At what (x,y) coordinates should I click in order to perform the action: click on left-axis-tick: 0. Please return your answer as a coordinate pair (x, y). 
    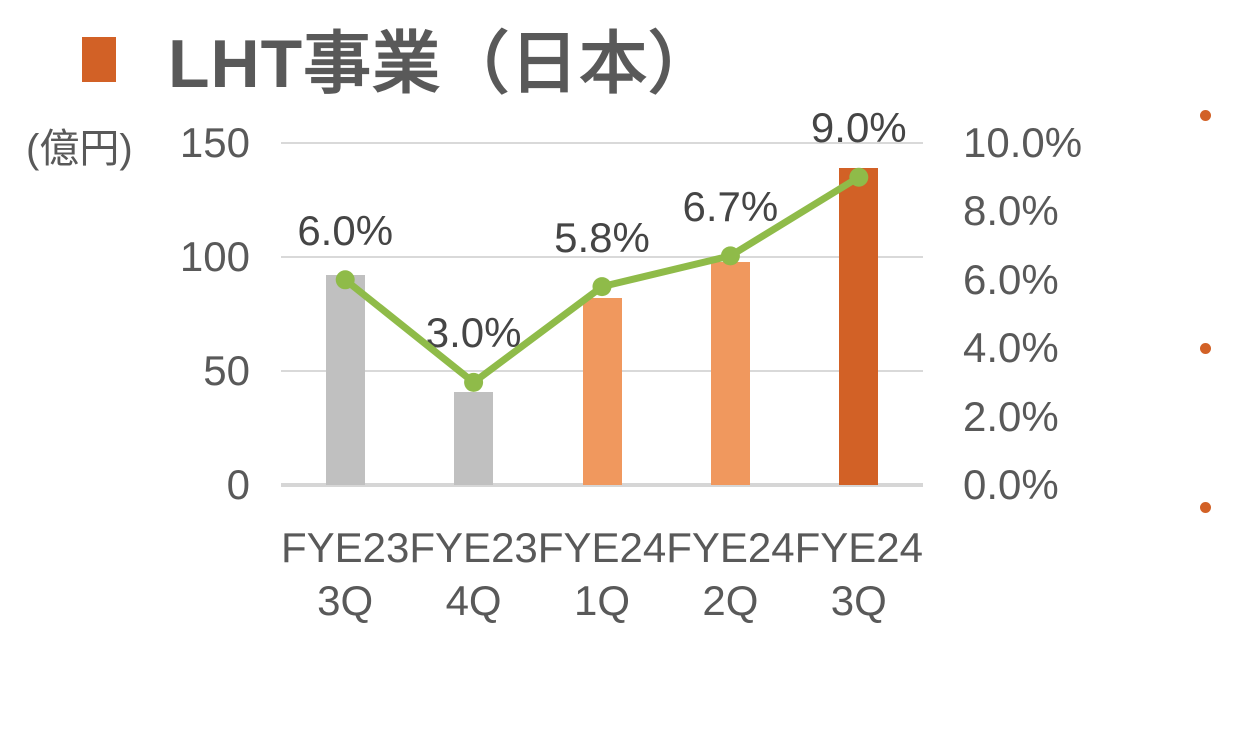
    Looking at the image, I should click on (238, 484).